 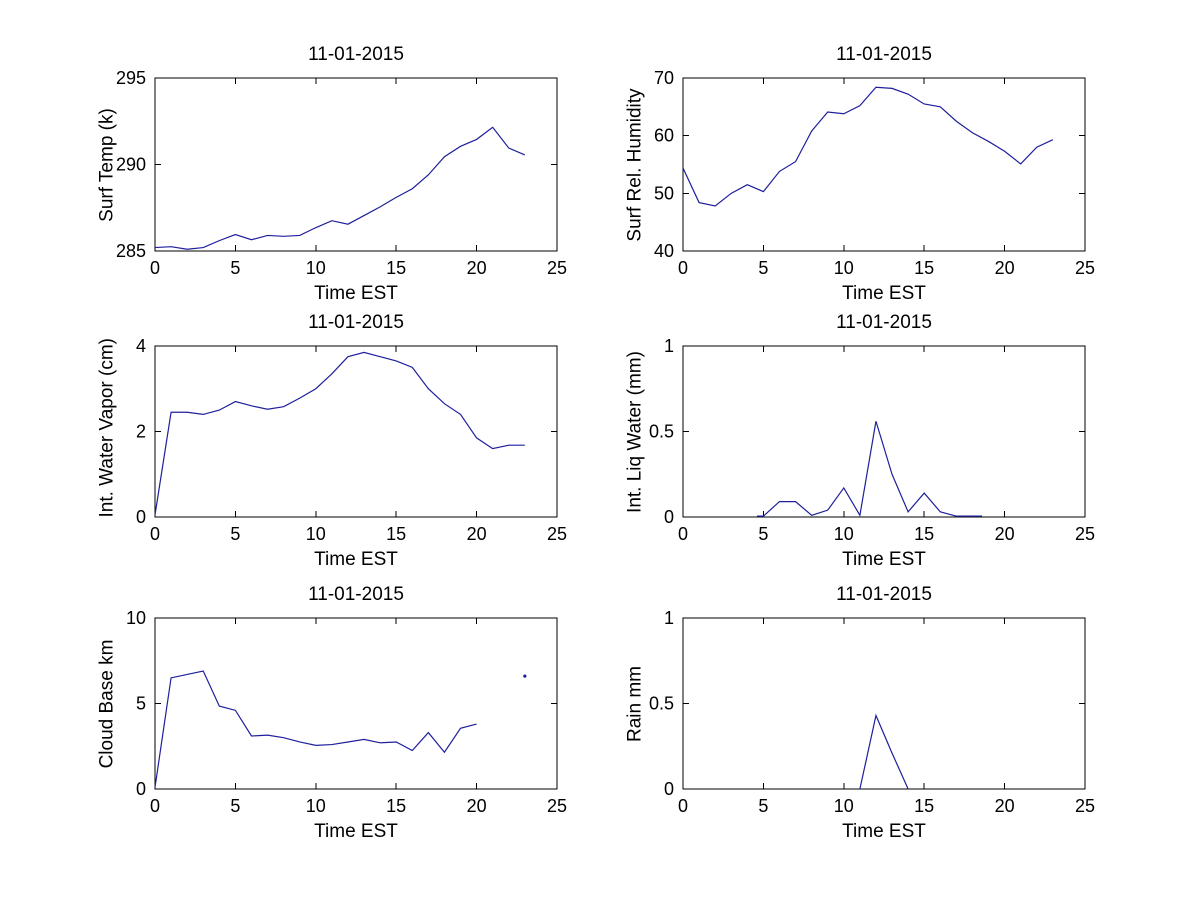 I want to click on surf-temp-plot-area: 0 5 10 15 20 25 285 290 295, so click(x=341, y=173).